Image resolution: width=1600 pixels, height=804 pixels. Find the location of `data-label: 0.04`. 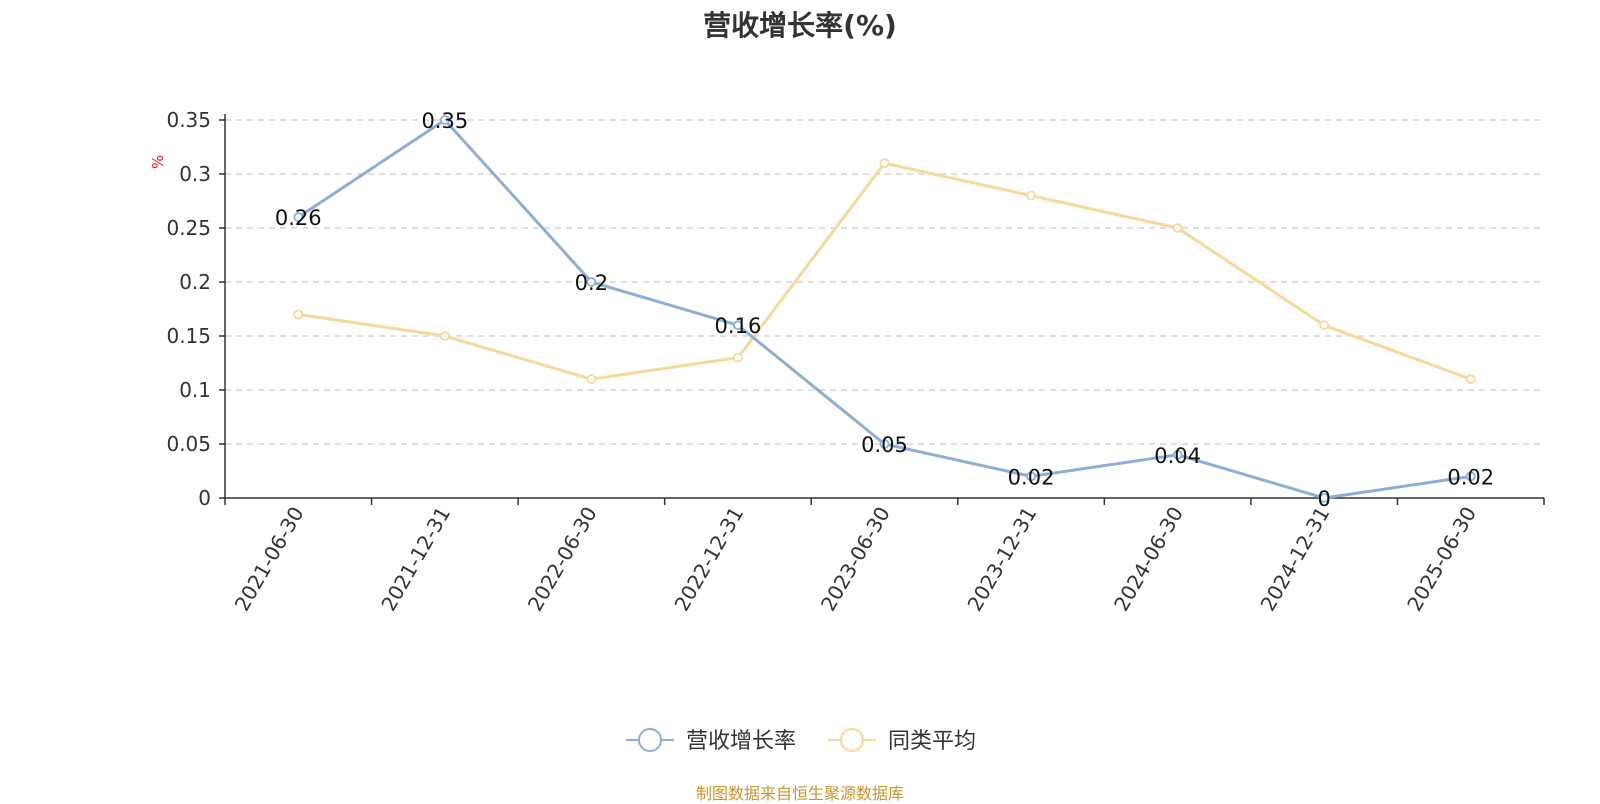

data-label: 0.04 is located at coordinates (1177, 456).